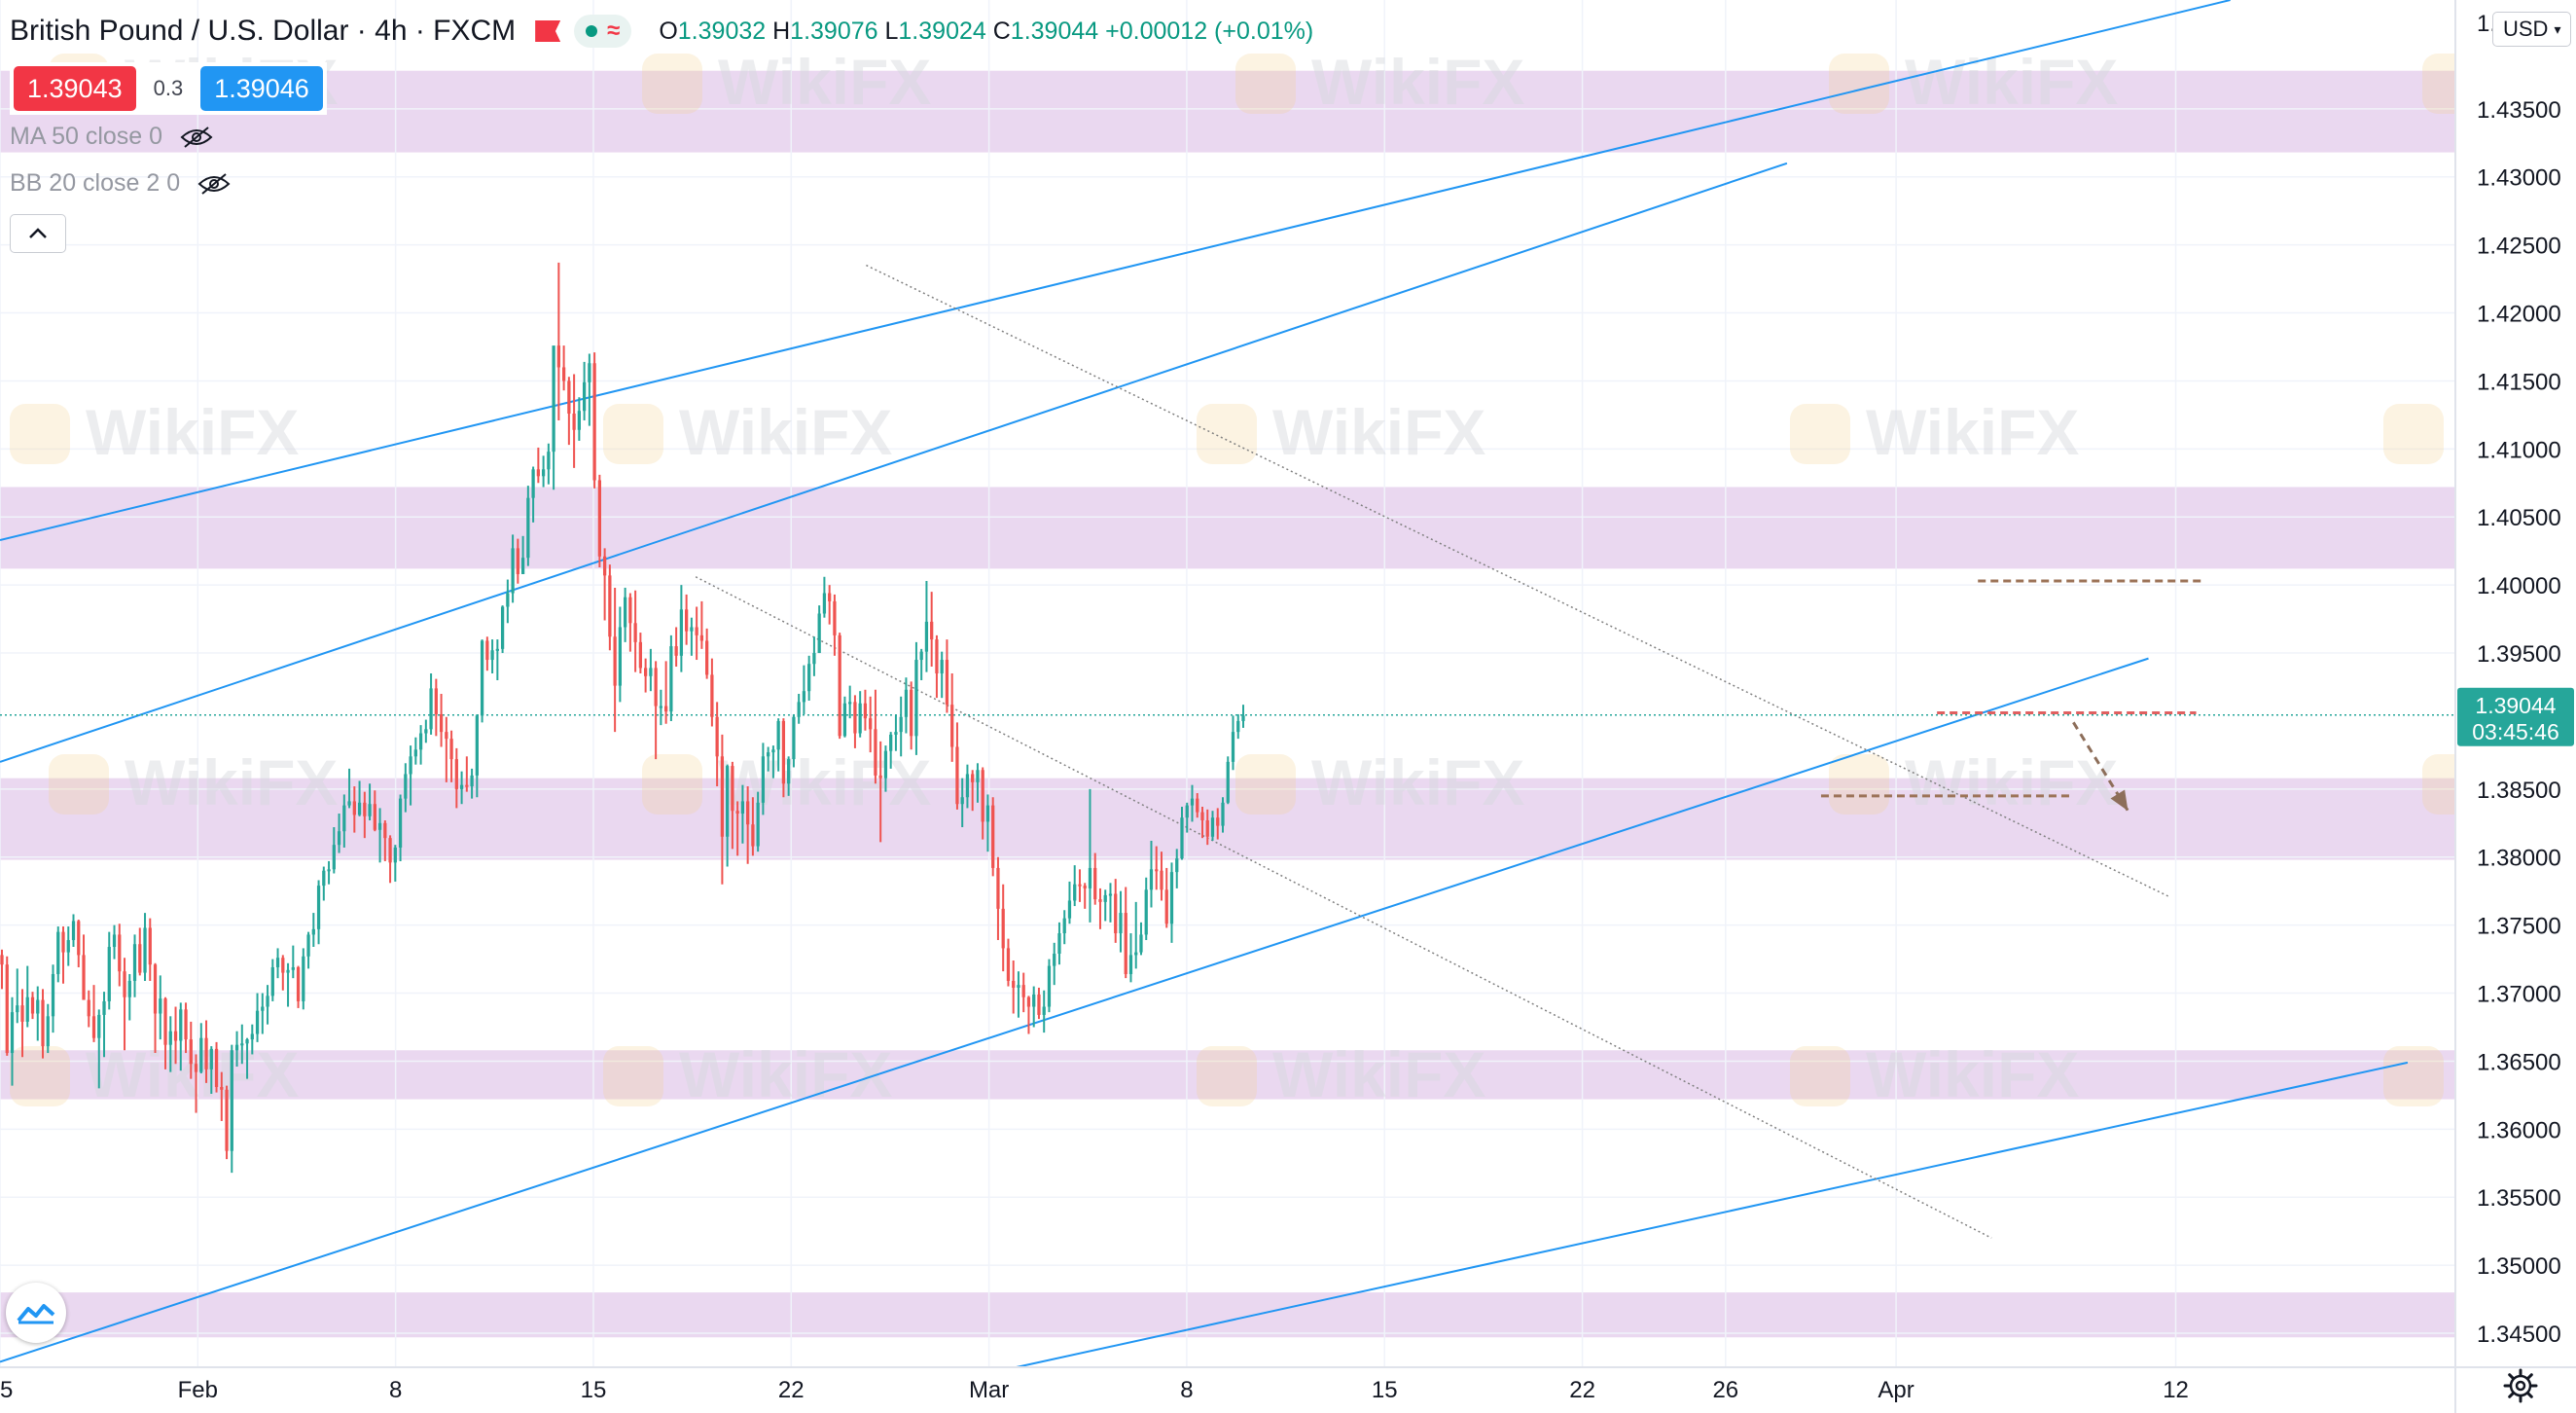 This screenshot has width=2576, height=1413. What do you see at coordinates (231, 782) in the screenshot?
I see `wikifx-watermark: WikiFX` at bounding box center [231, 782].